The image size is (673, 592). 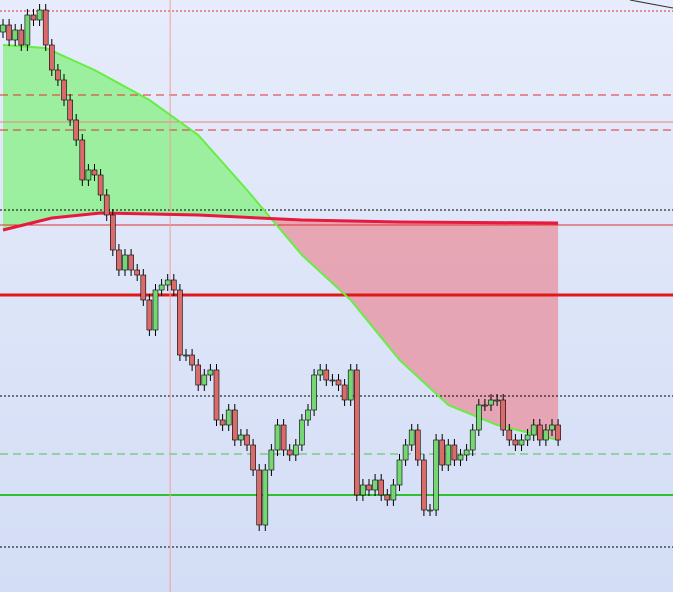 What do you see at coordinates (280, 221) in the screenshot?
I see `moving-average` at bounding box center [280, 221].